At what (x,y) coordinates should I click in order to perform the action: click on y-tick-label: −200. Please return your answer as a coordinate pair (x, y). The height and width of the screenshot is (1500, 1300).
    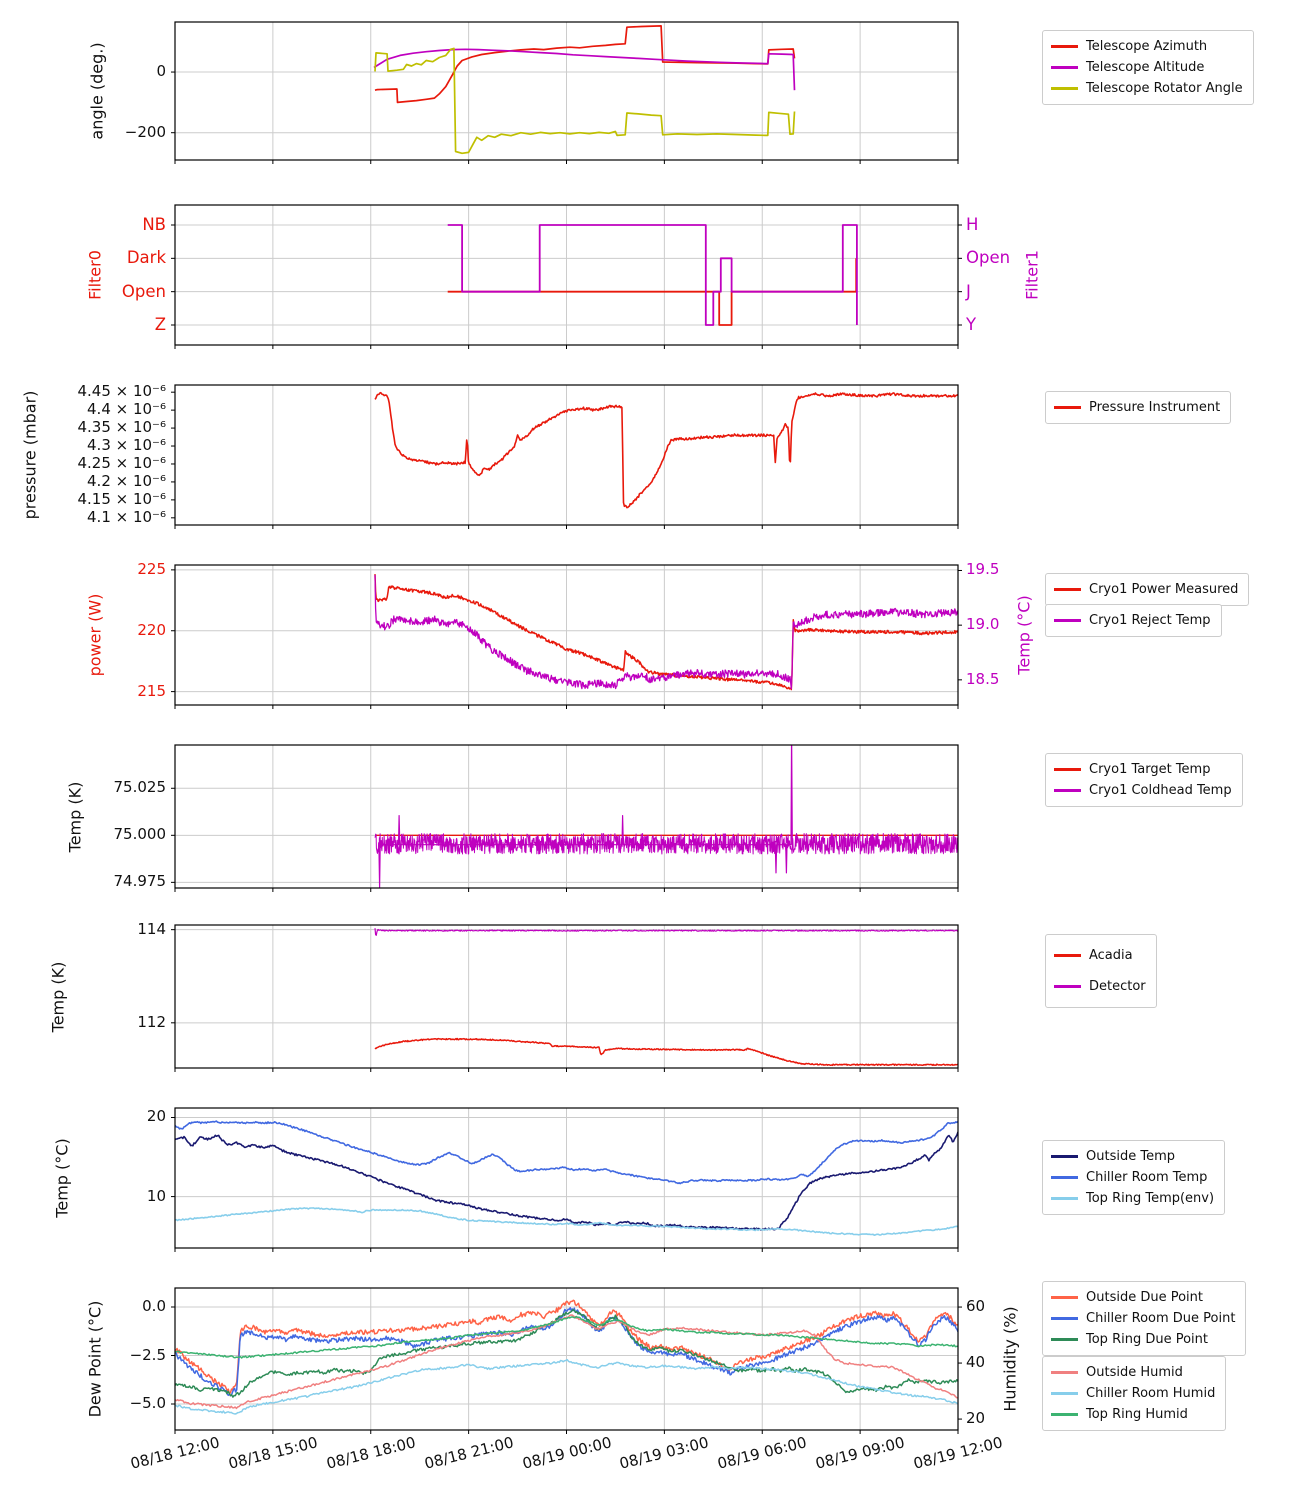
    Looking at the image, I should click on (145, 131).